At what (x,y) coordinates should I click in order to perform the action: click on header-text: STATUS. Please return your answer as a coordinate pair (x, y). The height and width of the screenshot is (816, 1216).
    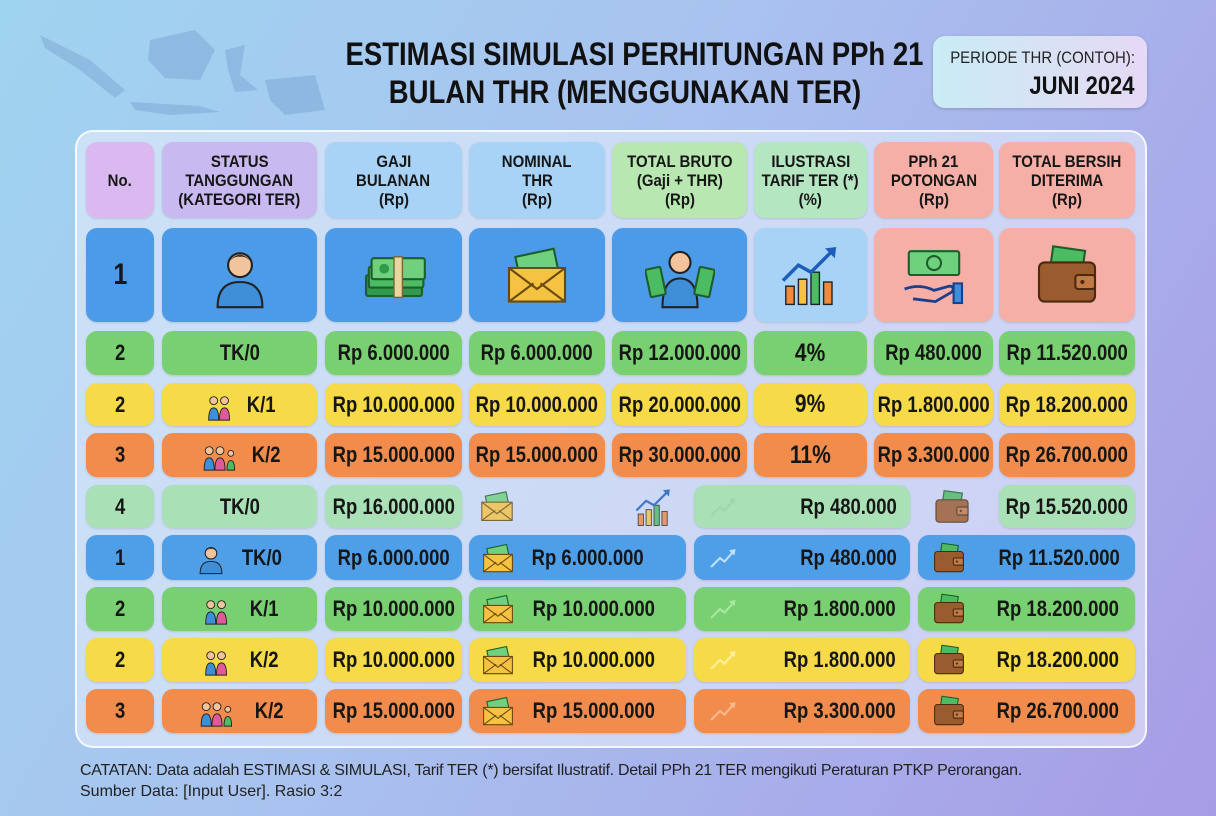
    Looking at the image, I should click on (239, 161).